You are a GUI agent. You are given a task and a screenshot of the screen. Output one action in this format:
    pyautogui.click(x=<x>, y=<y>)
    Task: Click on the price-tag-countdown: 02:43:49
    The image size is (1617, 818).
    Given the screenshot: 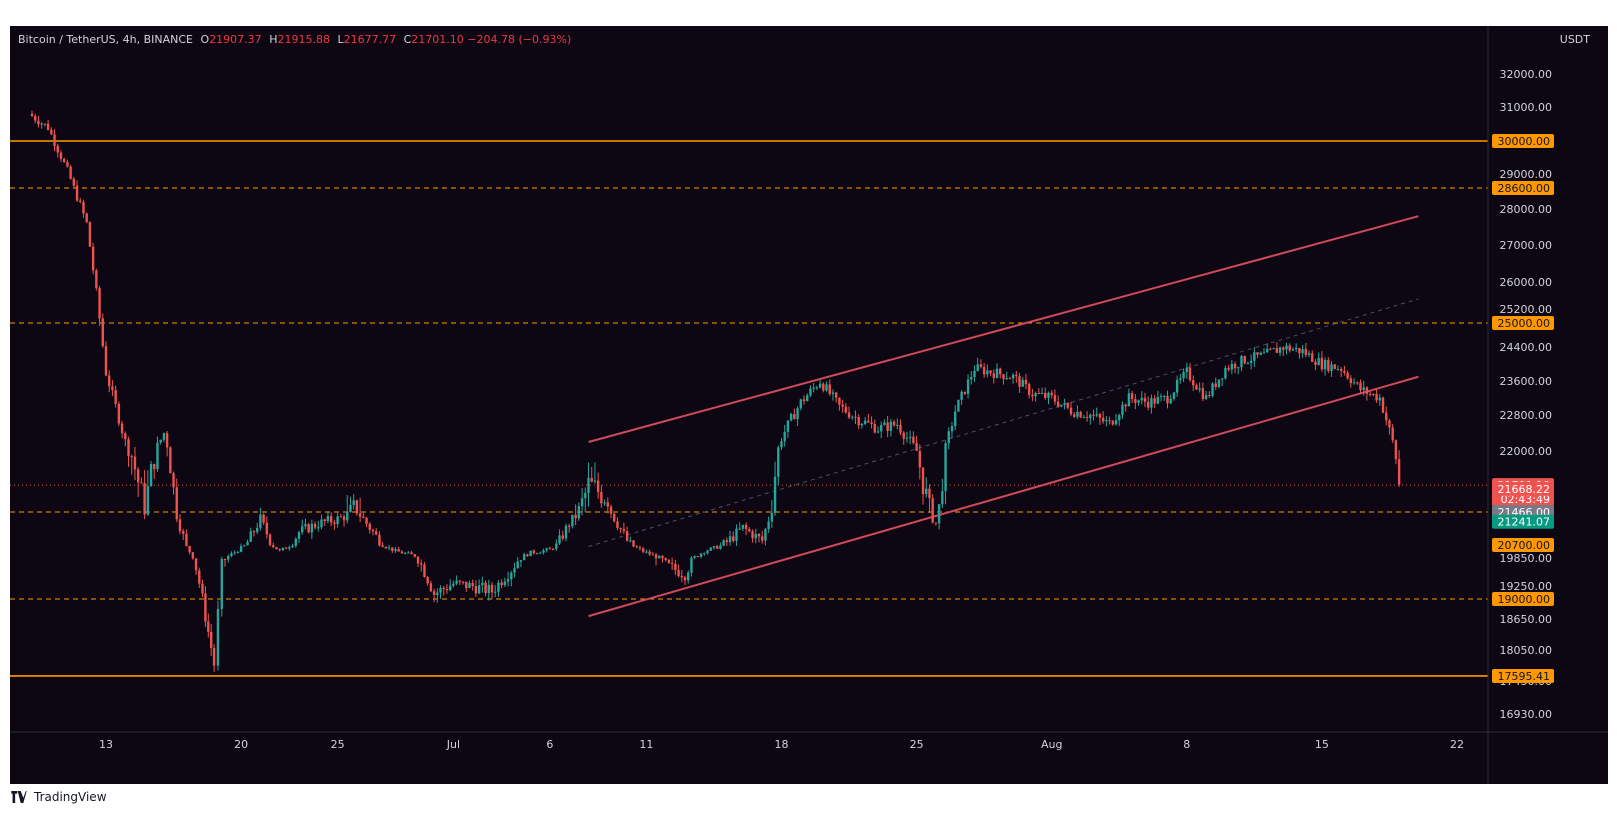 What is the action you would take?
    pyautogui.click(x=1525, y=499)
    